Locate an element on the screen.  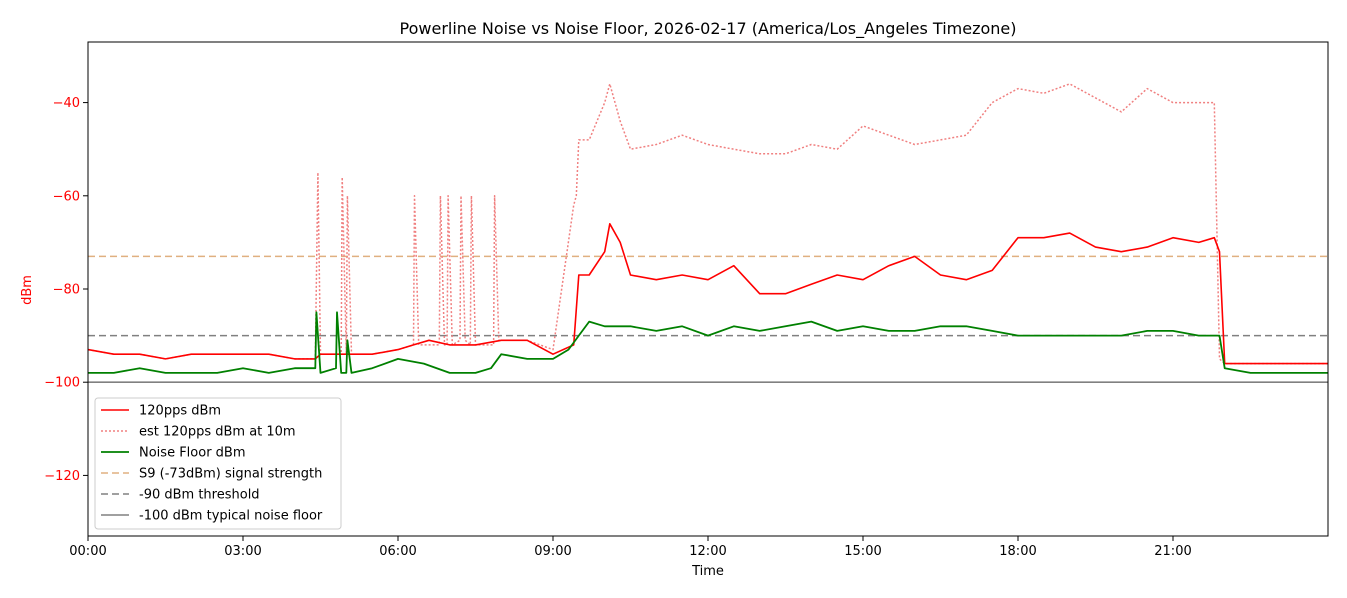
x-axis-label: Time is located at coordinates (707, 571).